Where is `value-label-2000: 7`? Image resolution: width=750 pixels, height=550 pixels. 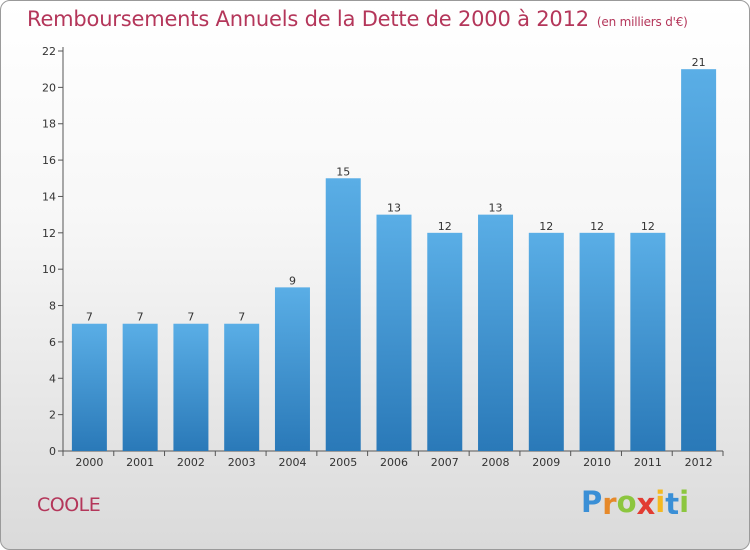
value-label-2000: 7 is located at coordinates (89, 317).